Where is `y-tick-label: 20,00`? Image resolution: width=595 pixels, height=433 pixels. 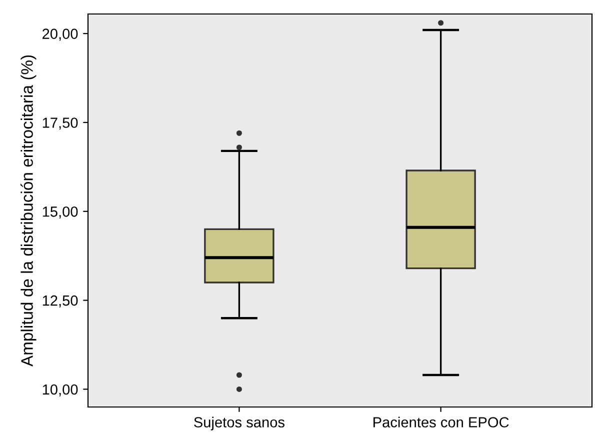 y-tick-label: 20,00 is located at coordinates (60, 34).